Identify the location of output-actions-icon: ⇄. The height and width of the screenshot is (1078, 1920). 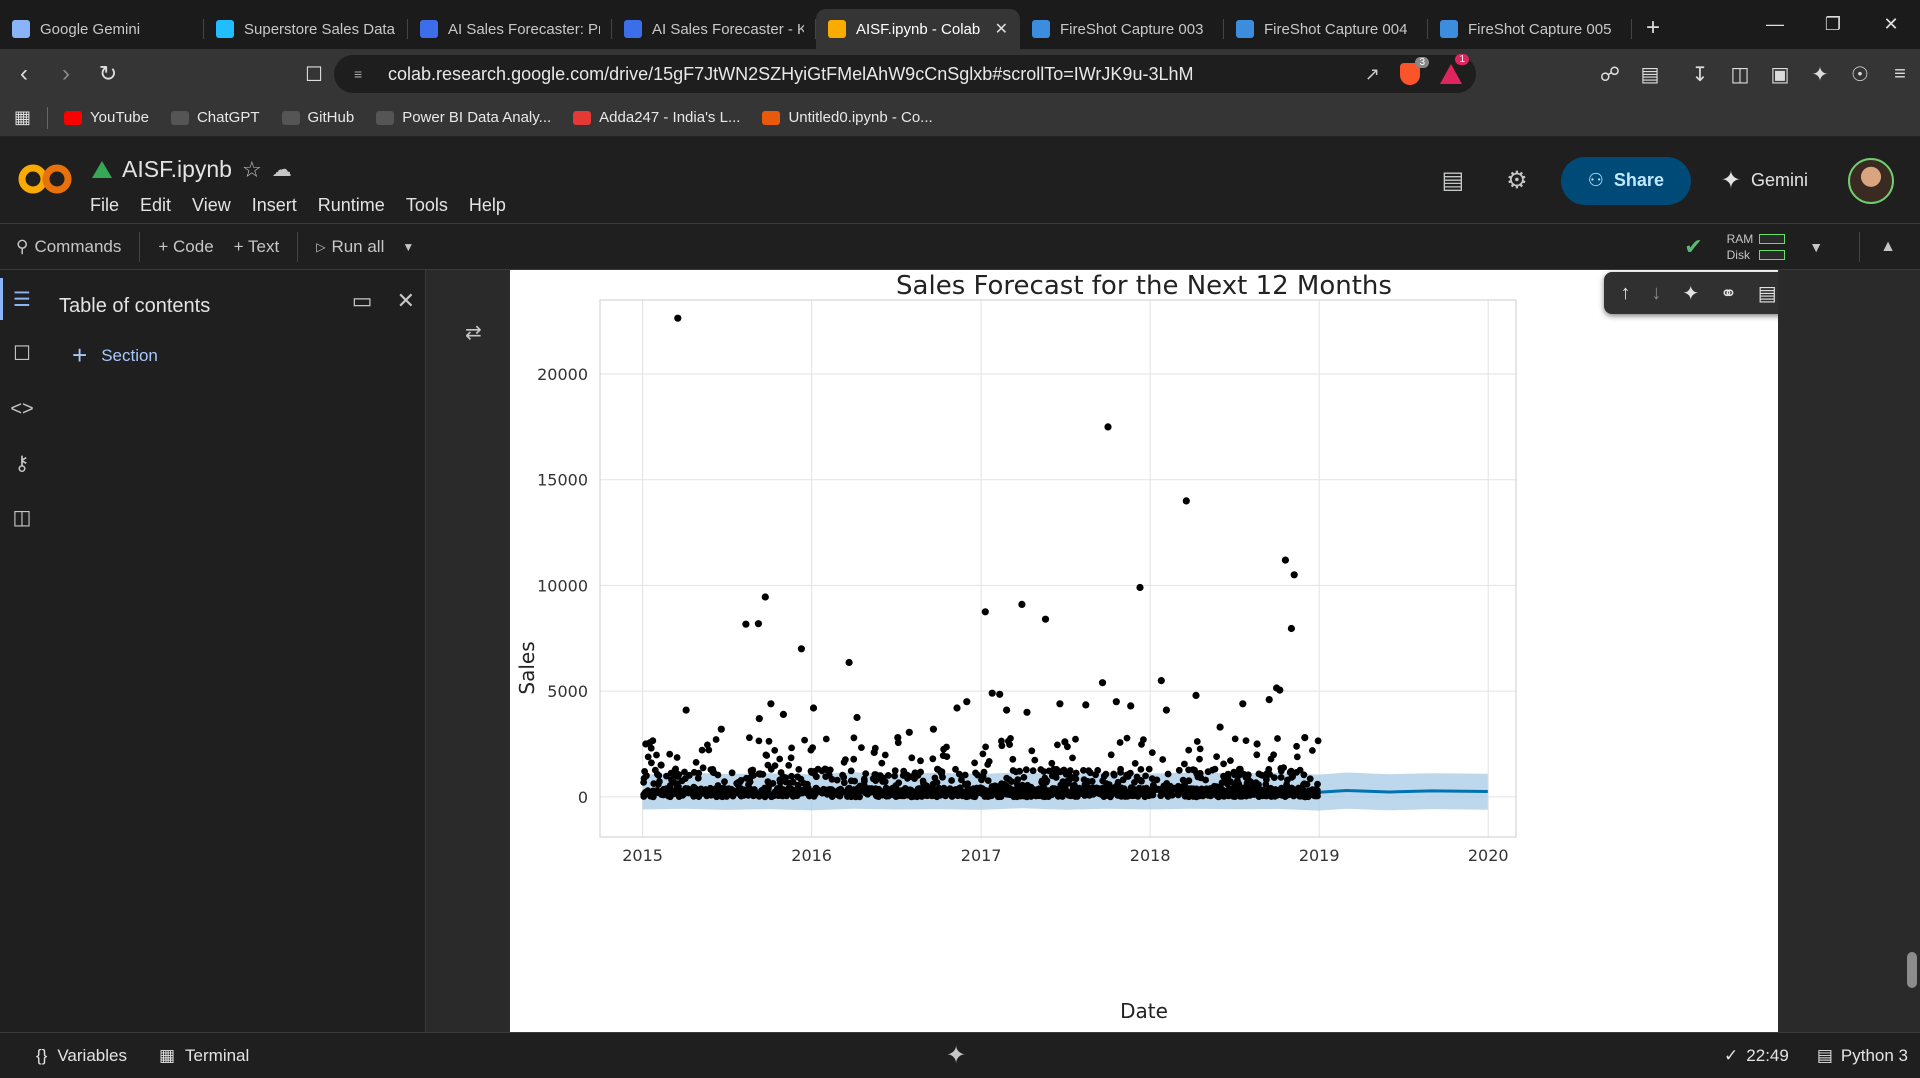
(473, 333).